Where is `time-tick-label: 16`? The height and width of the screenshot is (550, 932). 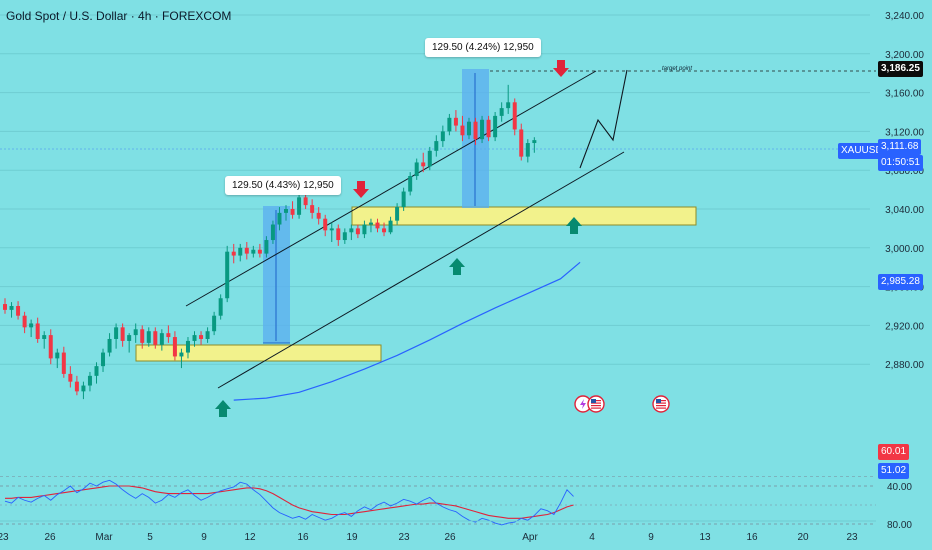
time-tick-label: 16 is located at coordinates (303, 537).